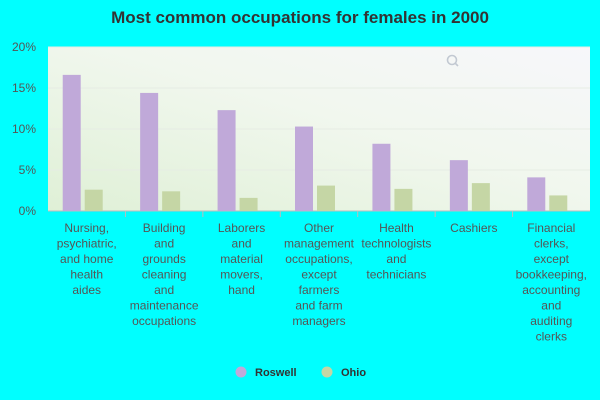  What do you see at coordinates (86, 228) in the screenshot?
I see `x-tick-label: Nursing,` at bounding box center [86, 228].